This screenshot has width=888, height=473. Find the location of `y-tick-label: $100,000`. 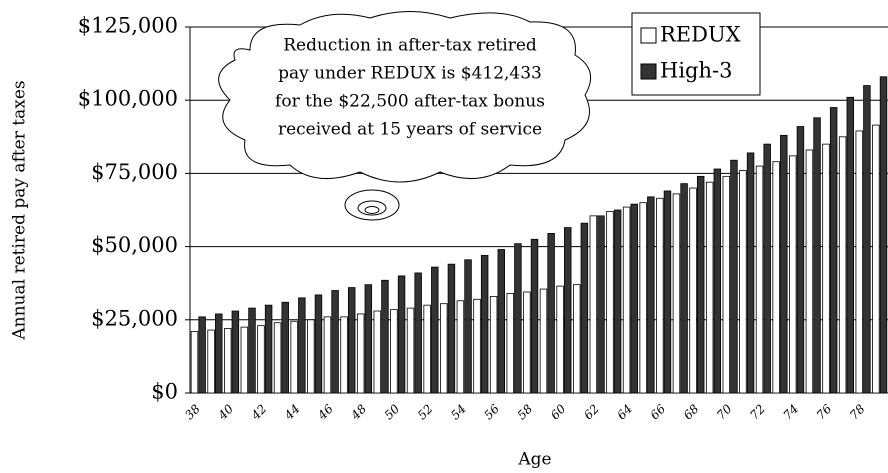

y-tick-label: $100,000 is located at coordinates (128, 99).